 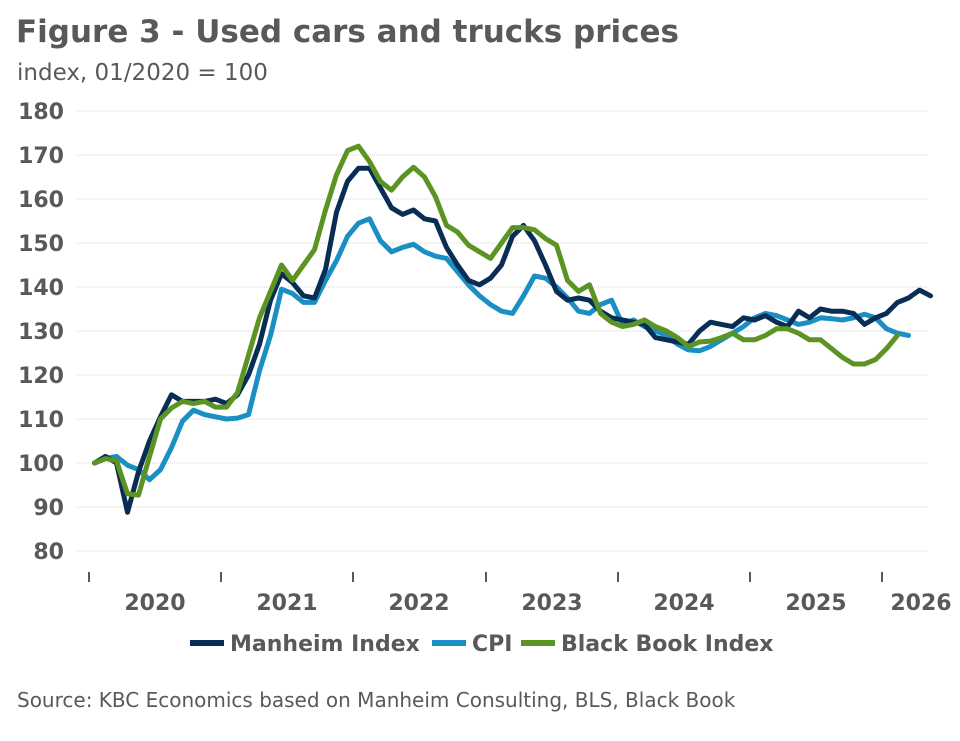 What do you see at coordinates (41, 288) in the screenshot?
I see `y-tick-label: 140` at bounding box center [41, 288].